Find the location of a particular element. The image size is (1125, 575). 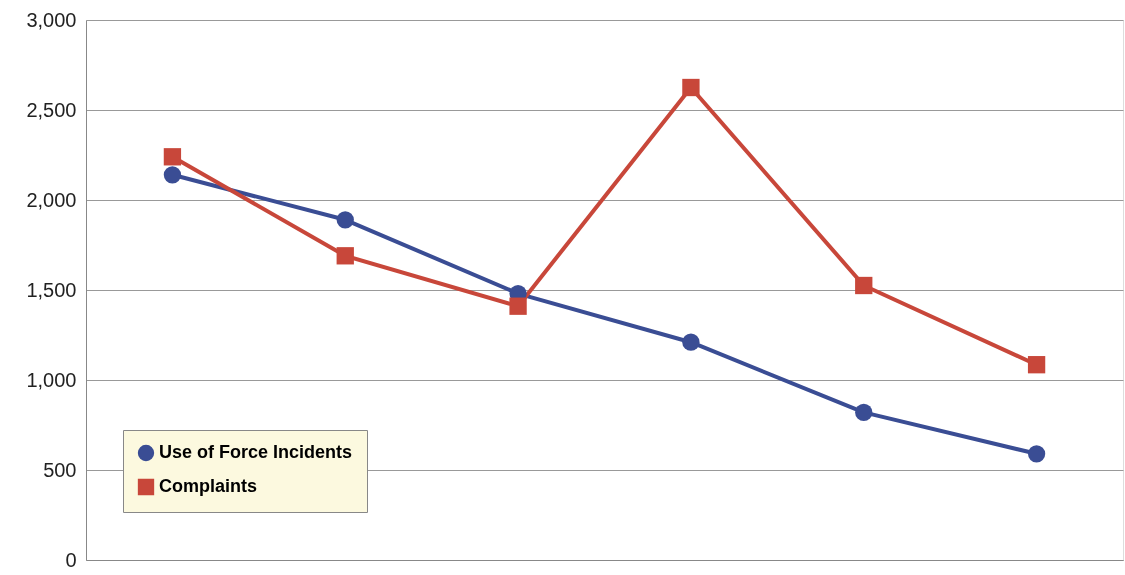

y-tick-label: 1,500 is located at coordinates (51, 289).